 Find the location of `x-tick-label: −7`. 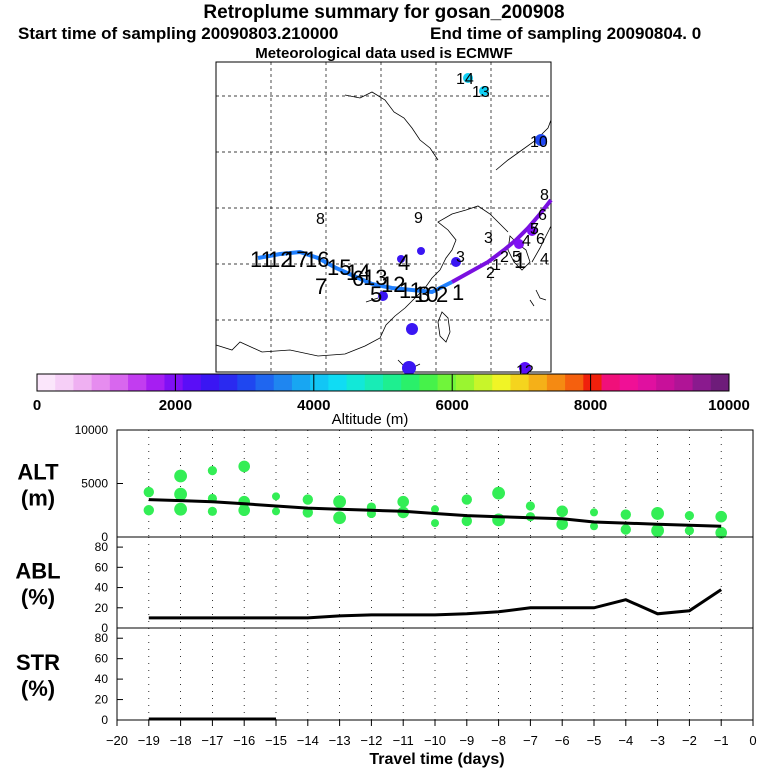

x-tick-label: −7 is located at coordinates (530, 740).